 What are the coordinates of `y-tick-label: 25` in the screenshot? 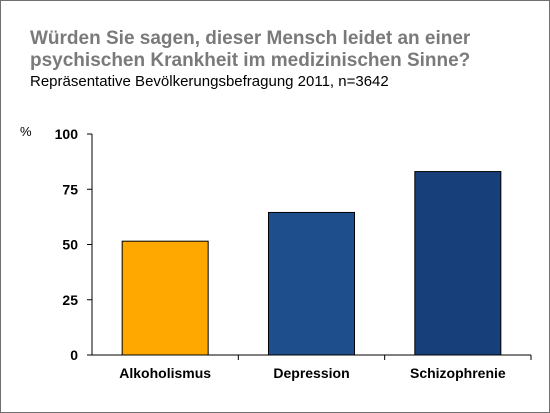 It's located at (70, 300).